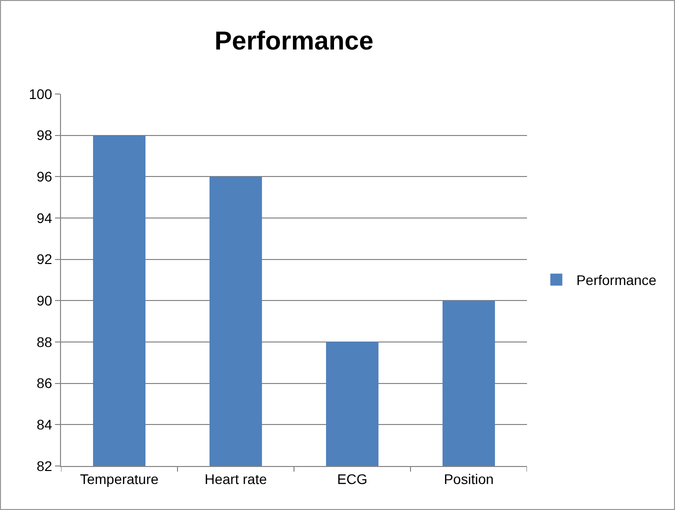  What do you see at coordinates (44, 424) in the screenshot?
I see `y-tick-label: 84` at bounding box center [44, 424].